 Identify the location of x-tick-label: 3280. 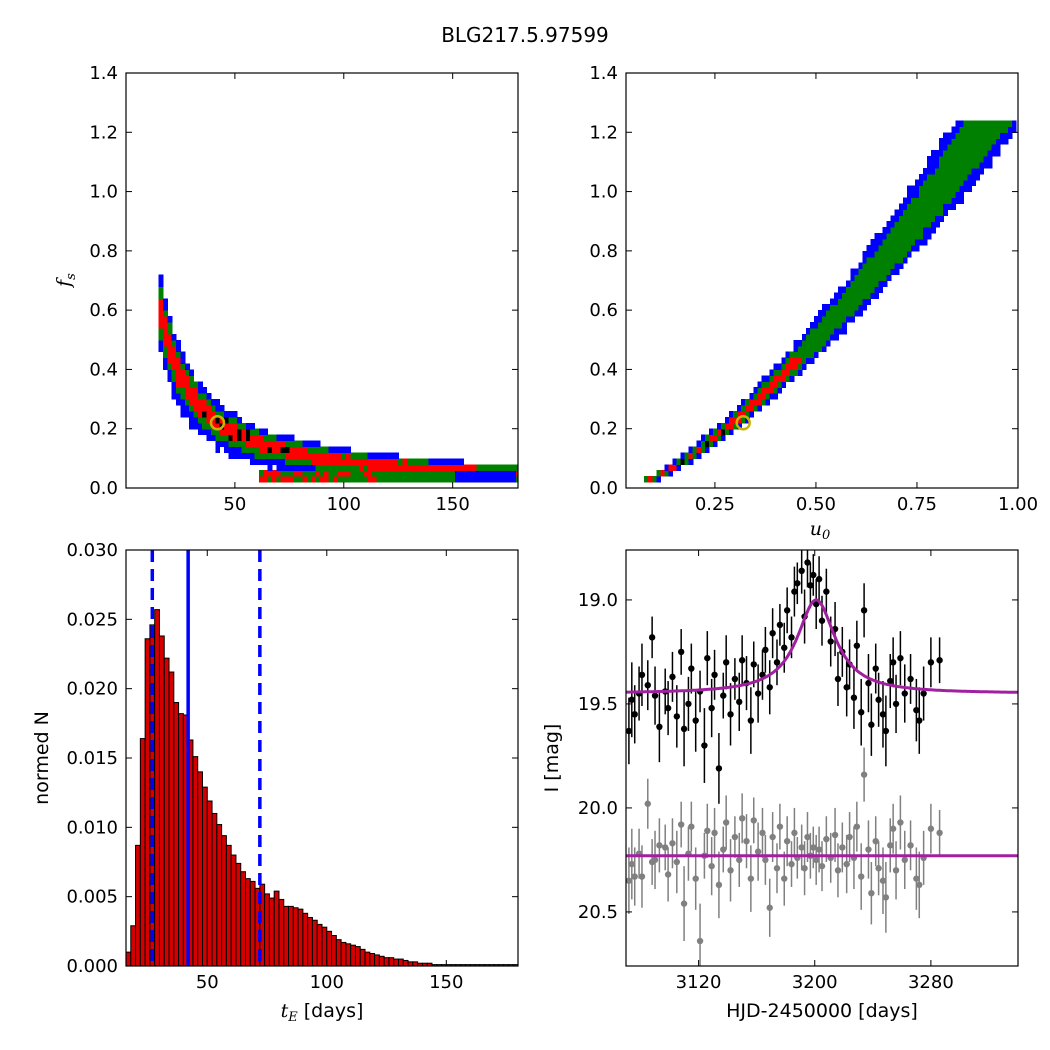
(931, 982).